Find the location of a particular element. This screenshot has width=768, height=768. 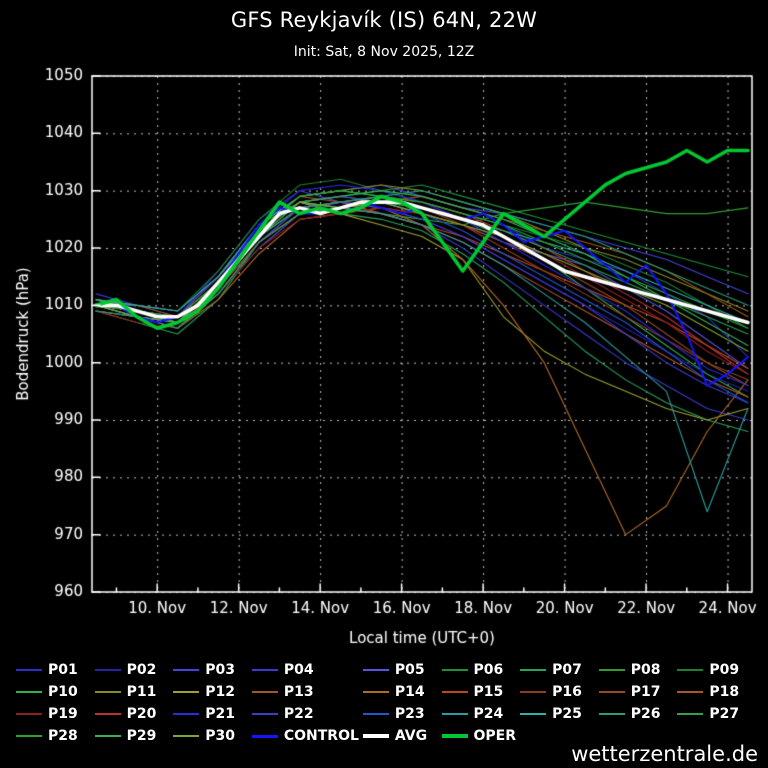

legend-item-p30: P30 is located at coordinates (210, 736).